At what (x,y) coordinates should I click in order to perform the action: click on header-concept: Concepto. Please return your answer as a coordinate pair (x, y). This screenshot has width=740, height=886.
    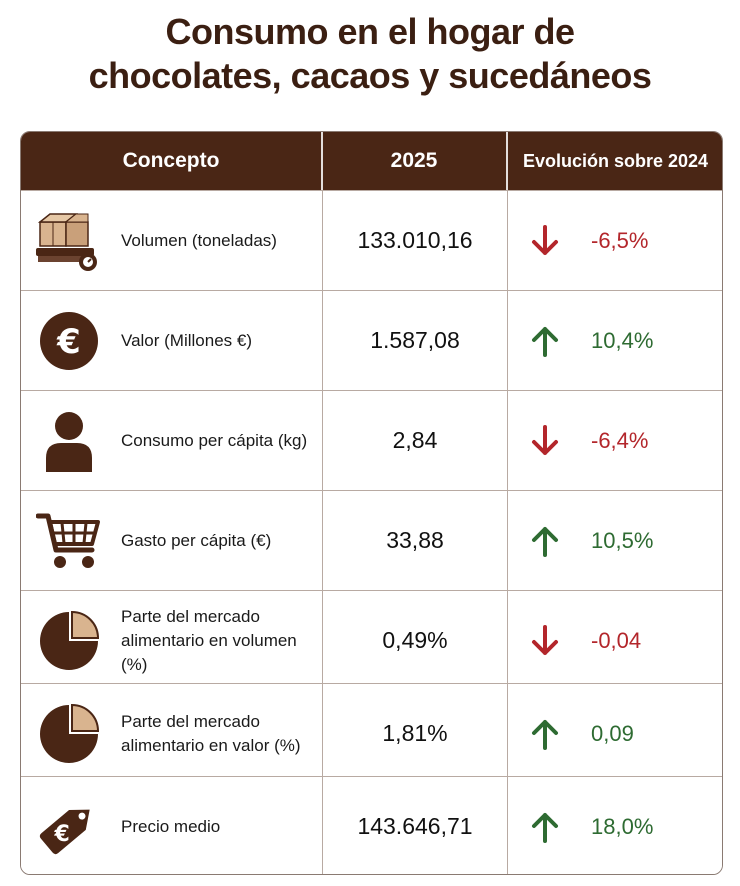
    Looking at the image, I should click on (171, 160).